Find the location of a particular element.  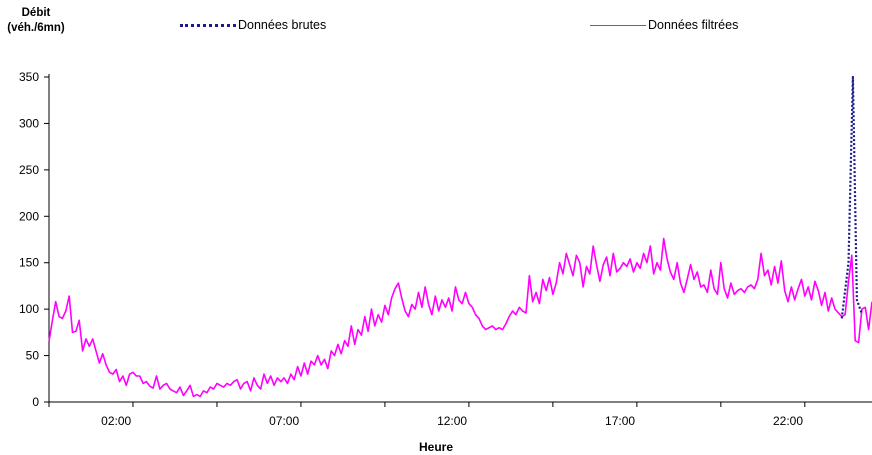

legend-label-filtered: Données filtrées is located at coordinates (693, 25).